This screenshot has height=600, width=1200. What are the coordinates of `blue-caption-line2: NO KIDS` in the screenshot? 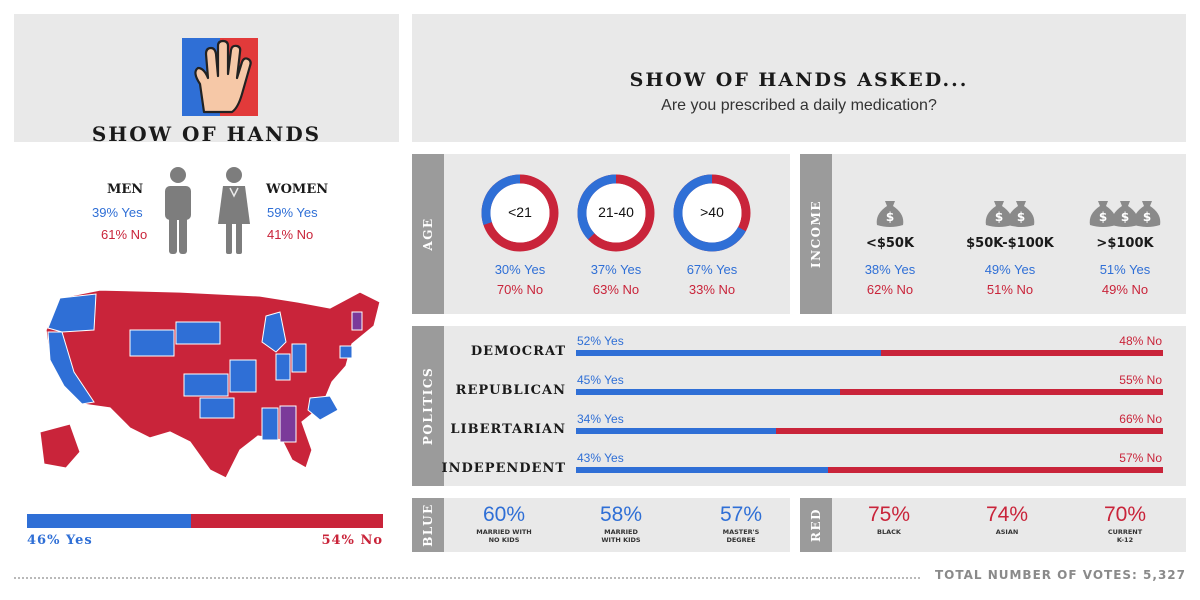 It's located at (504, 540).